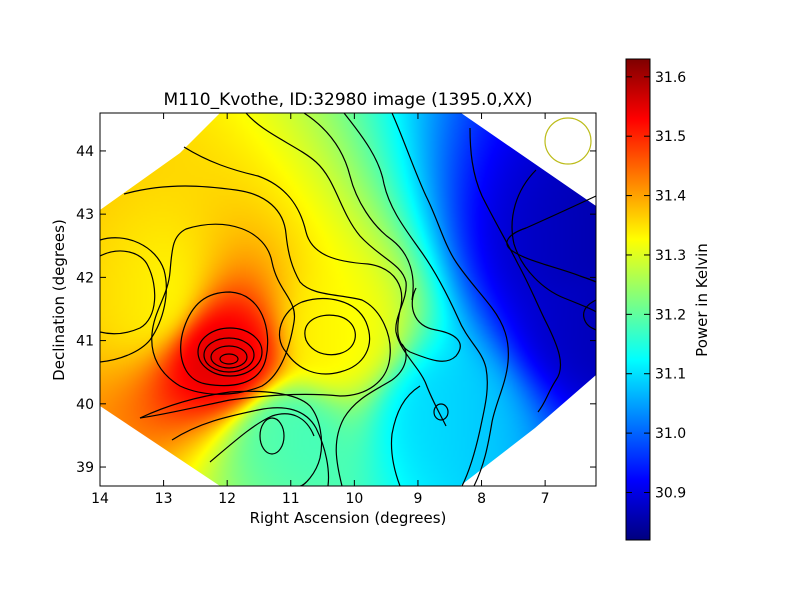 The image size is (800, 600). What do you see at coordinates (272, 436) in the screenshot?
I see `contour-small-south` at bounding box center [272, 436].